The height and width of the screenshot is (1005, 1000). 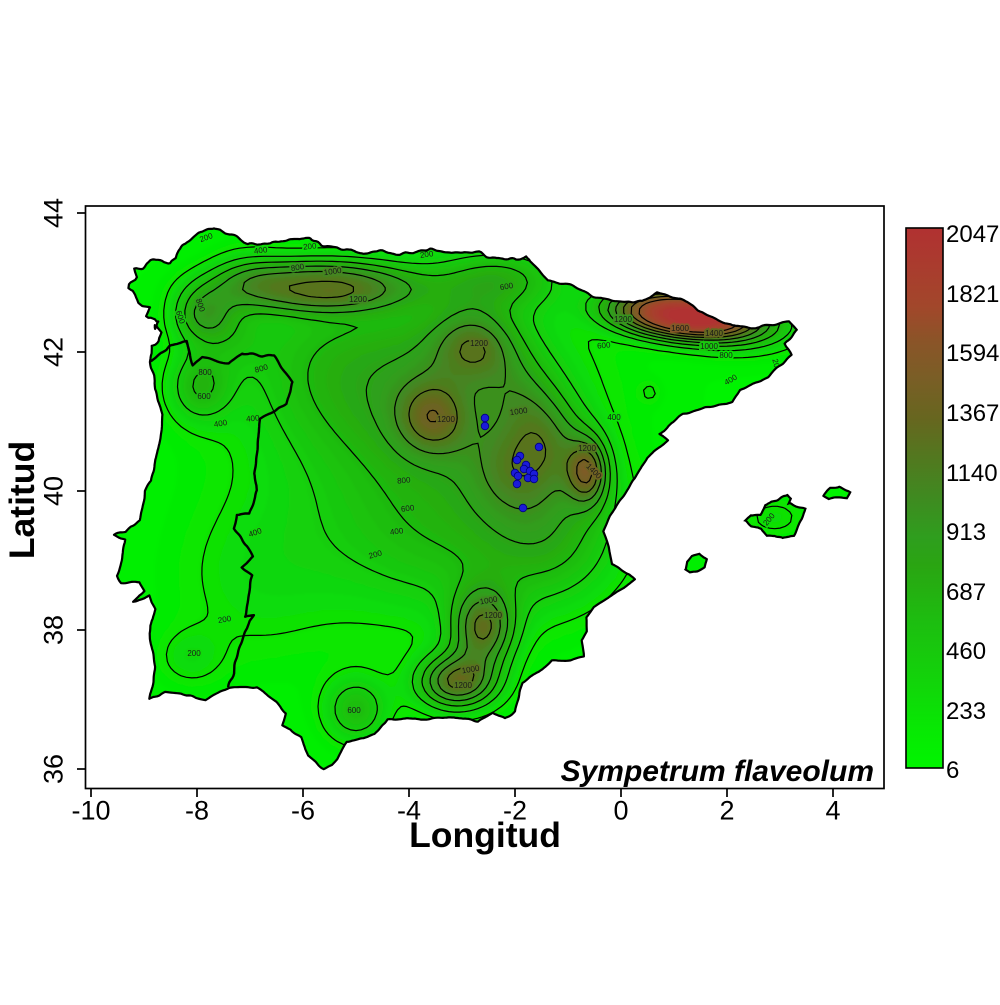 I want to click on svg-text: 36, so click(x=54, y=769).